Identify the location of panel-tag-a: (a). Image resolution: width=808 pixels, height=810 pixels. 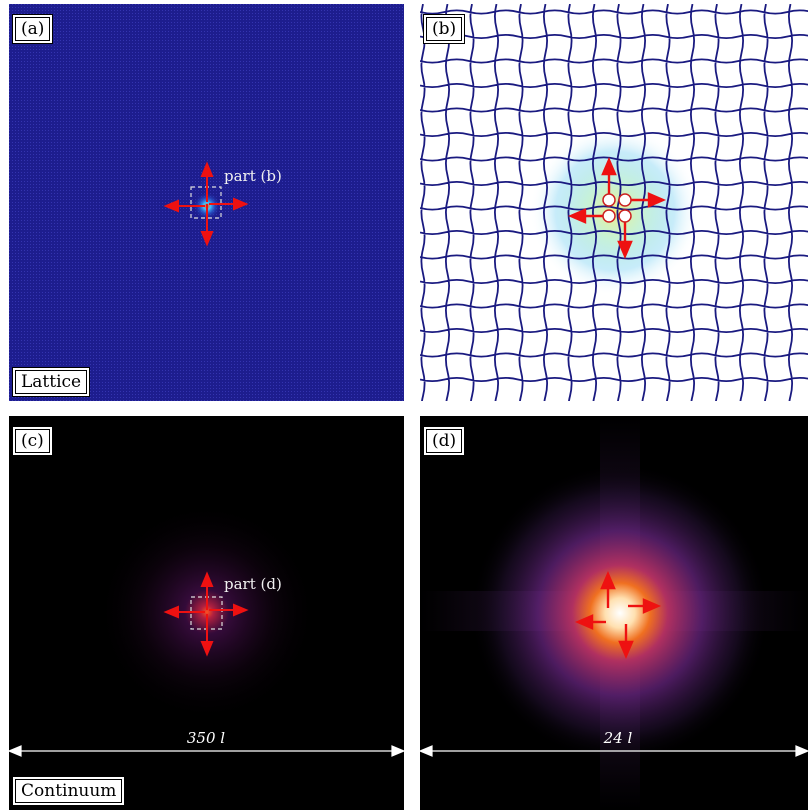
(33, 29).